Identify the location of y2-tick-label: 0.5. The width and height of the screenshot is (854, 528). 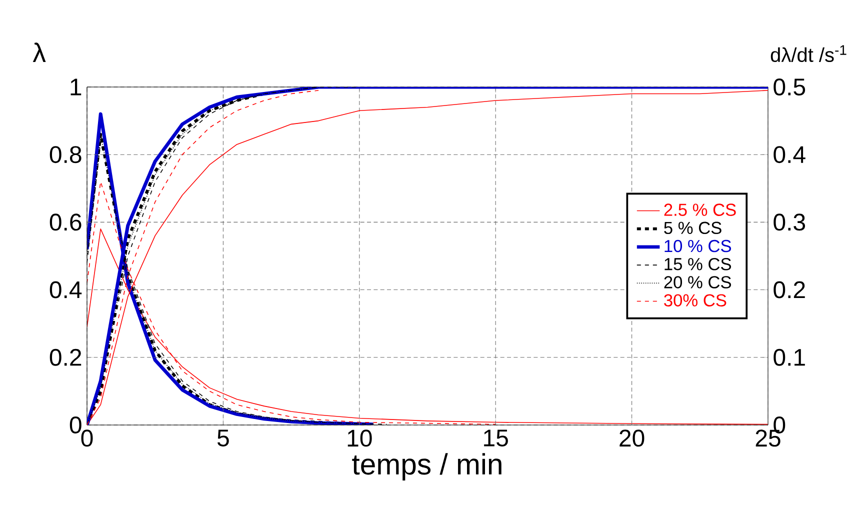
(790, 87).